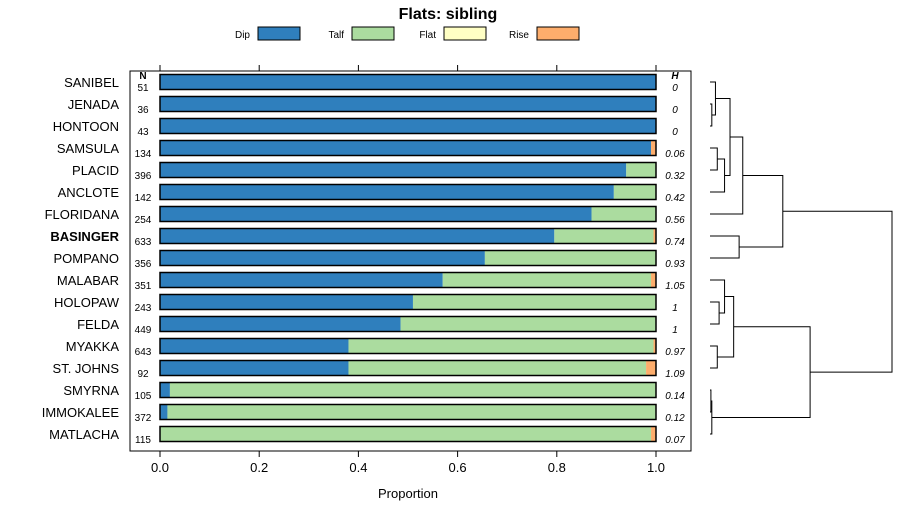  I want to click on bar-outline-malabar, so click(408, 280).